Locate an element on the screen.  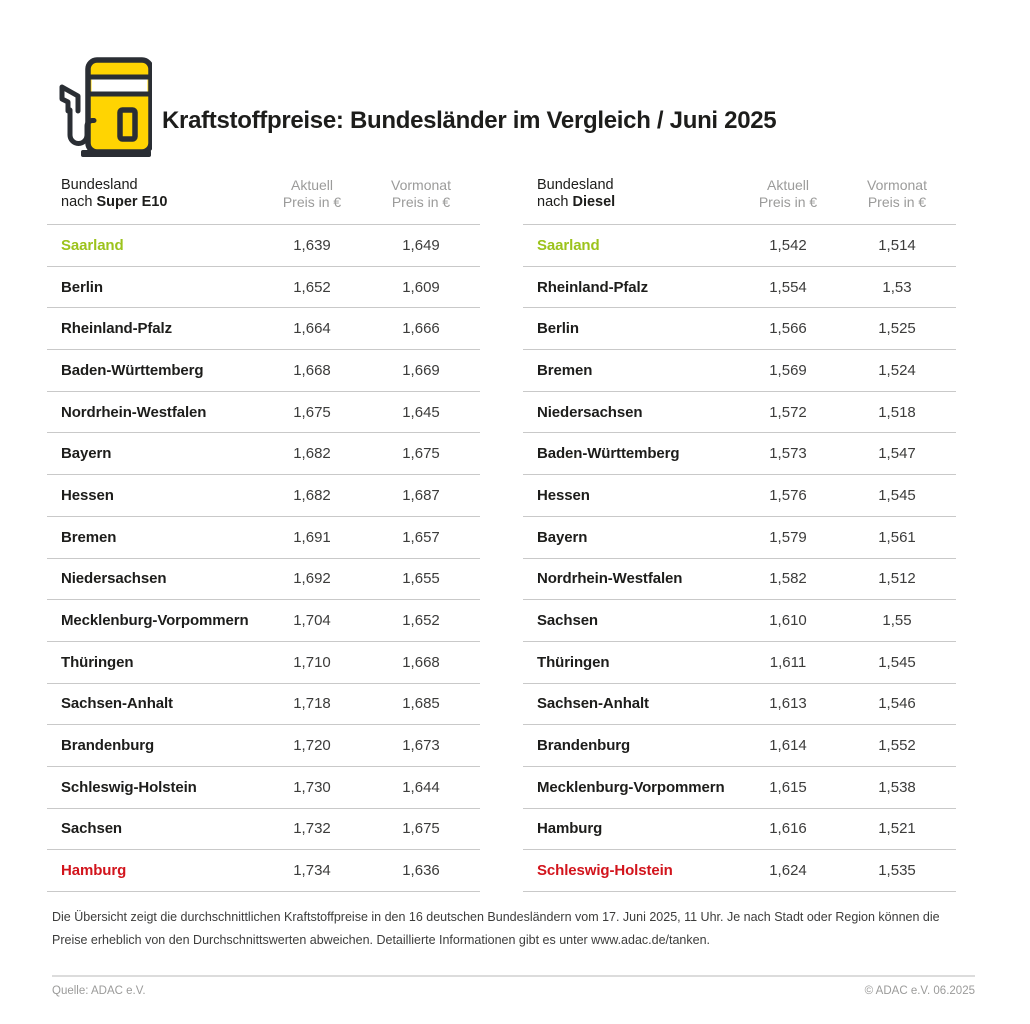
price-previous: 1,655 is located at coordinates (421, 579).